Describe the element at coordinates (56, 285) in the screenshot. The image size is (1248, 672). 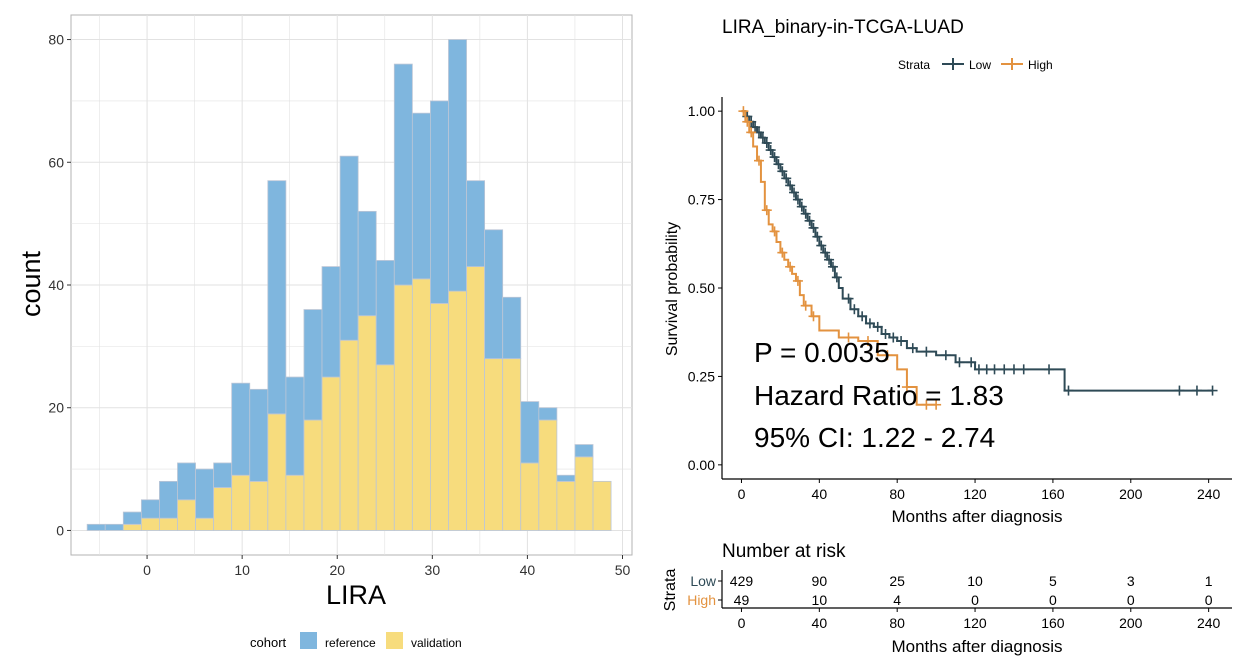
I see `y-tick-label: 40` at that location.